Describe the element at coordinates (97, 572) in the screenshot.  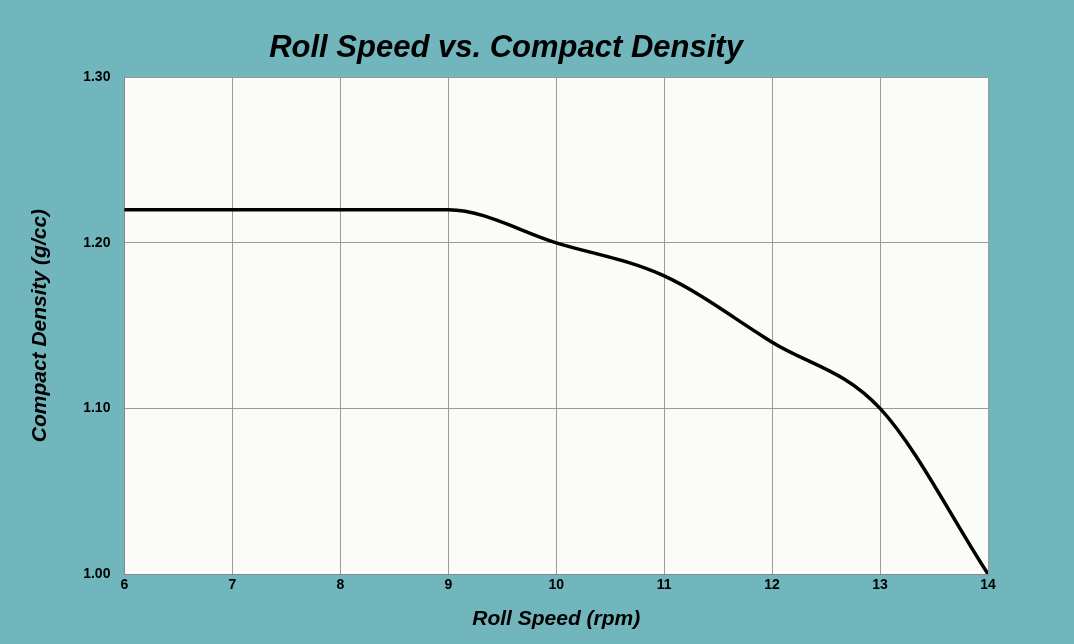
I see `y-tick-label: 1.00` at that location.